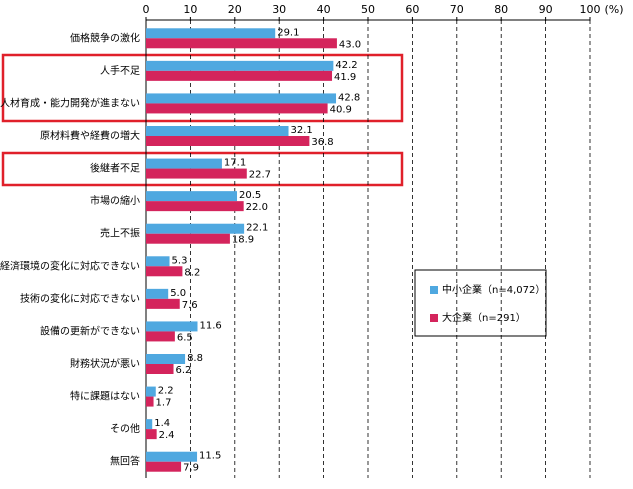 This screenshot has height=489, width=633. What do you see at coordinates (257, 228) in the screenshot?
I see `value-label: 22.1` at bounding box center [257, 228].